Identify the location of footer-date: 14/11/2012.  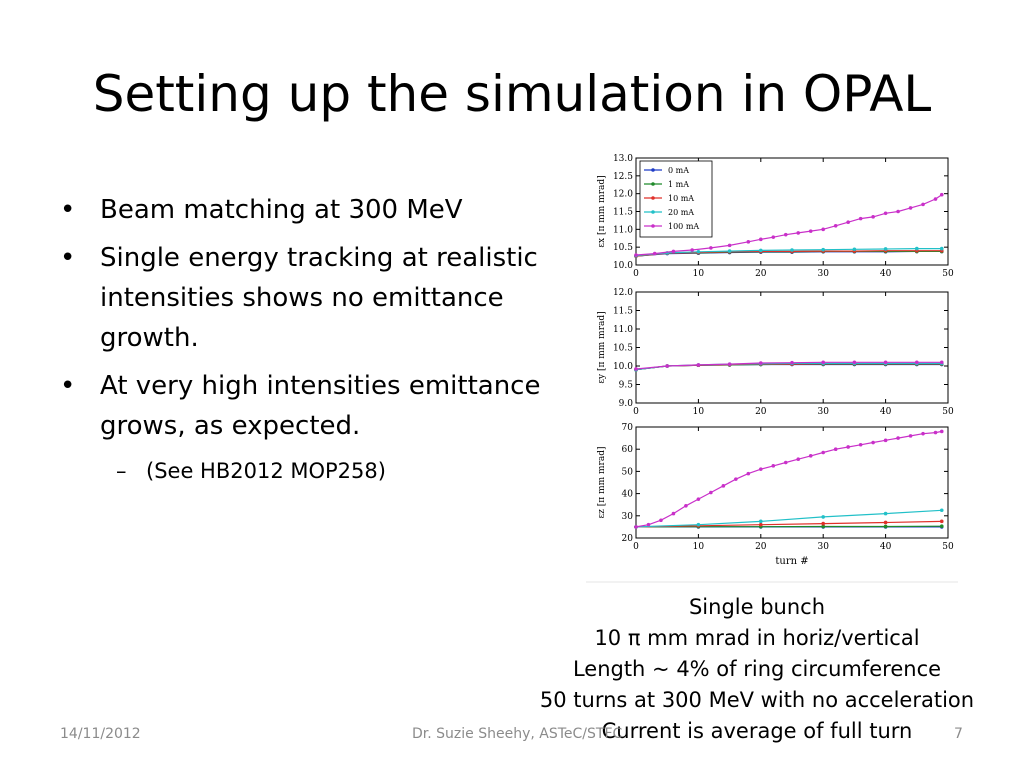
(100, 734).